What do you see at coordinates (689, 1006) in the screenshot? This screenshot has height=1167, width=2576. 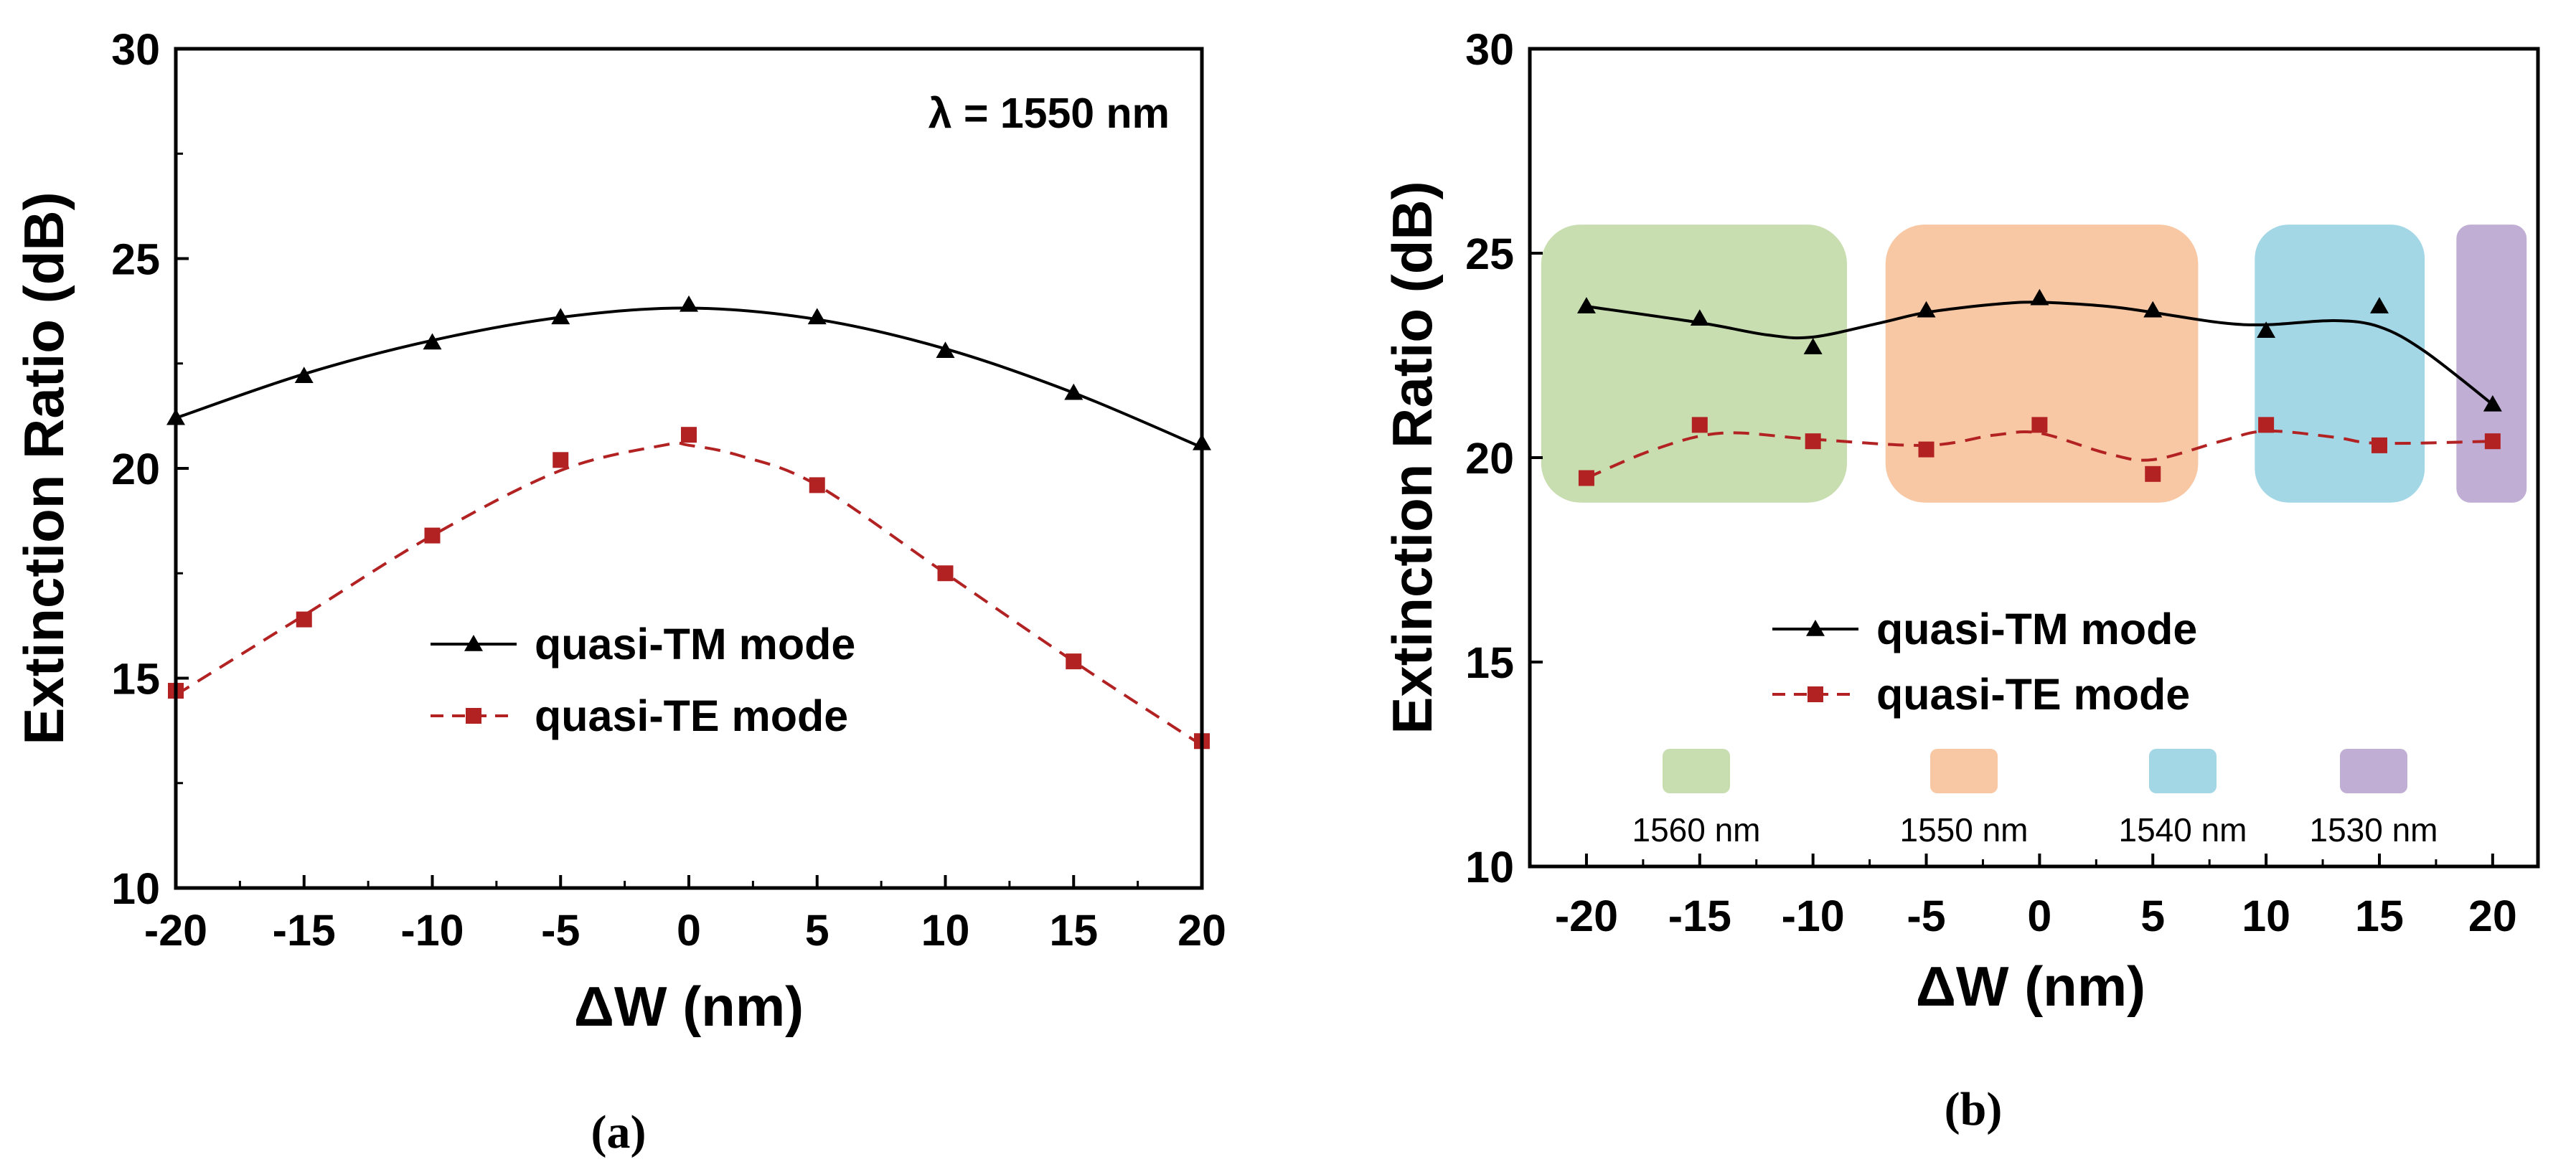 I see `x-axis-title-a: ΔW (nm)` at bounding box center [689, 1006].